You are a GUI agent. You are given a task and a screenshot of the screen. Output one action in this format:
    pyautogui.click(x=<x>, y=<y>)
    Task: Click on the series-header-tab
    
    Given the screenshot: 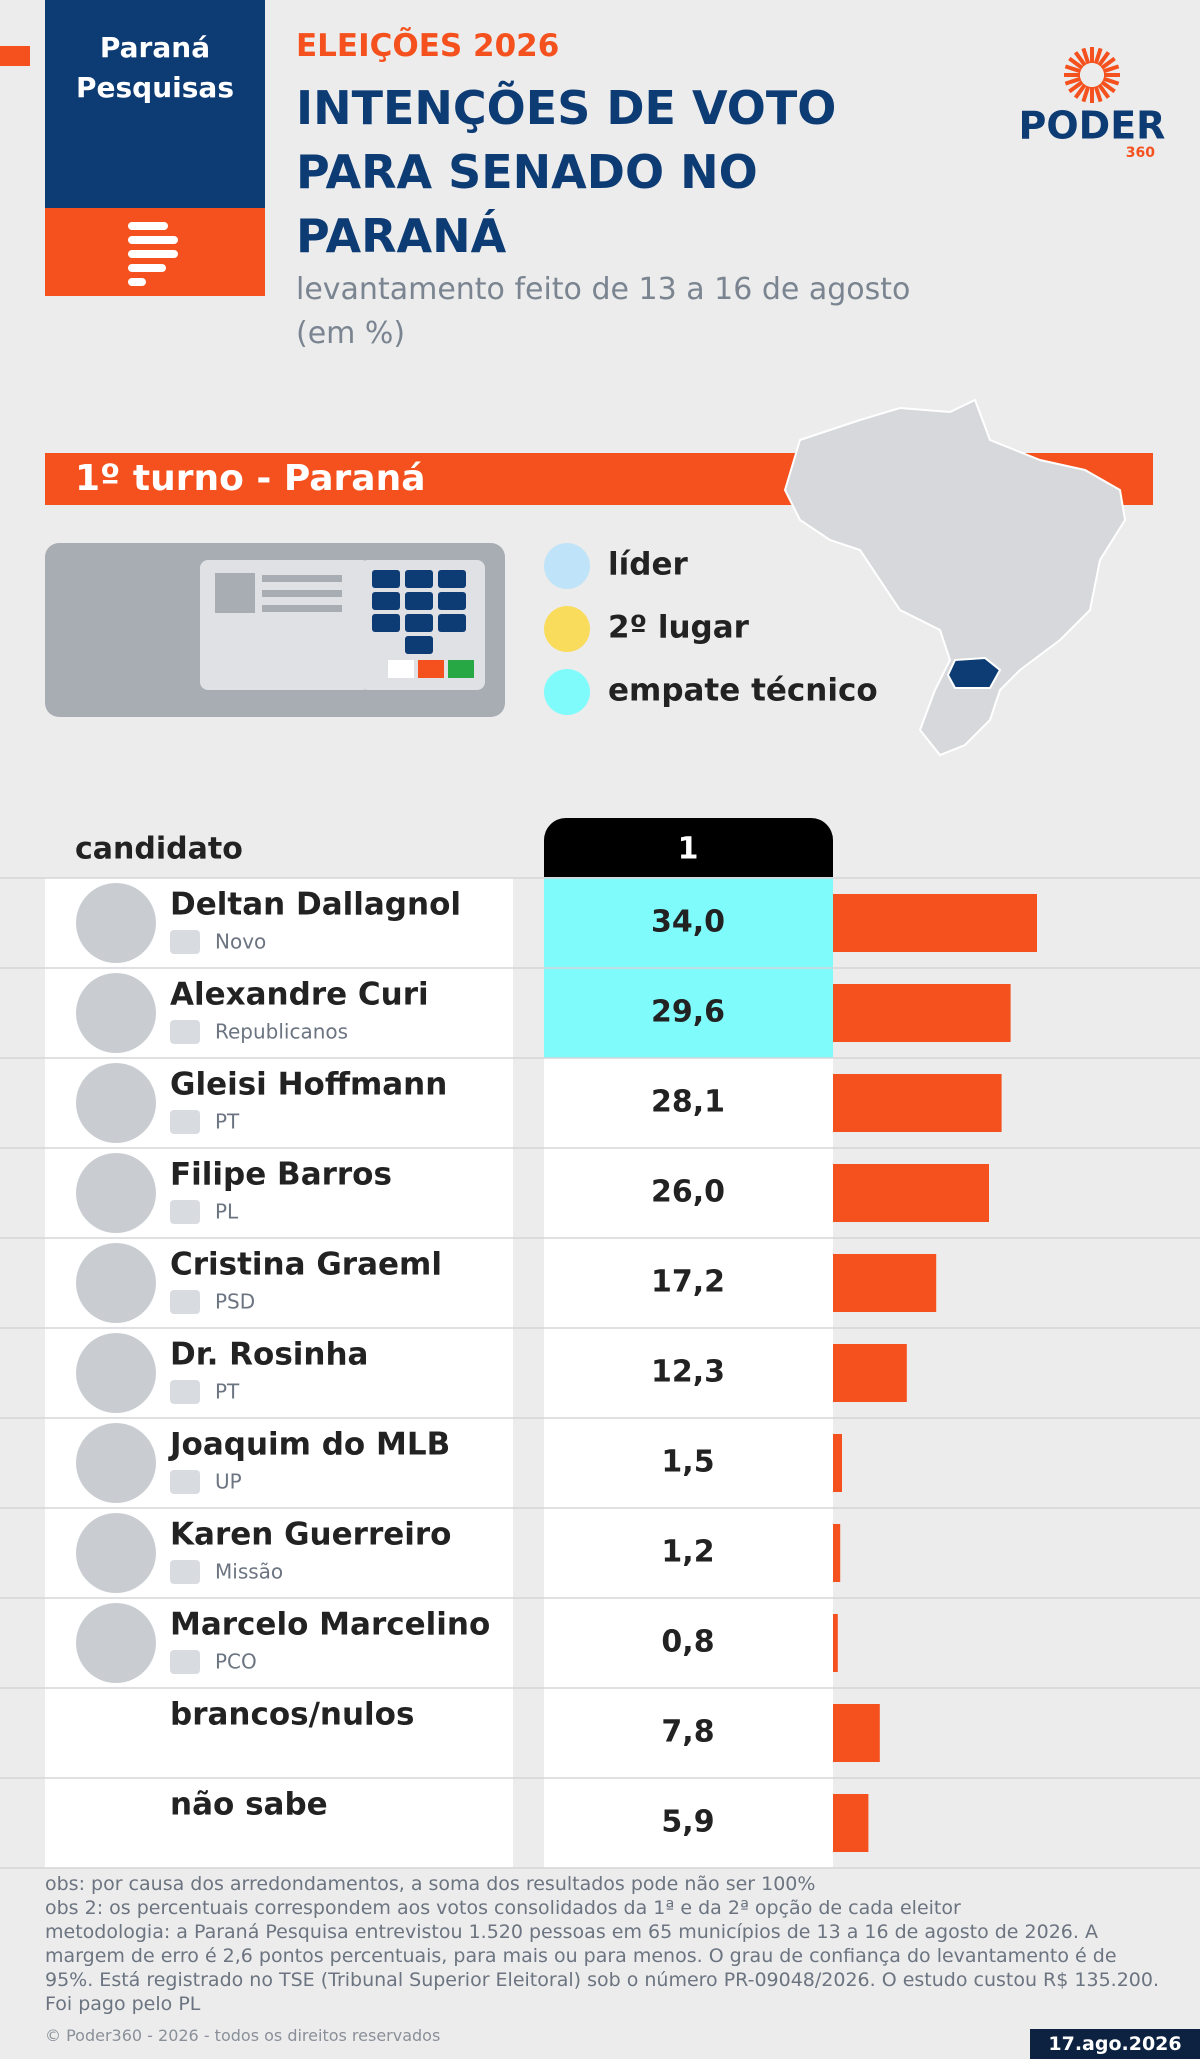 What is the action you would take?
    pyautogui.click(x=688, y=847)
    